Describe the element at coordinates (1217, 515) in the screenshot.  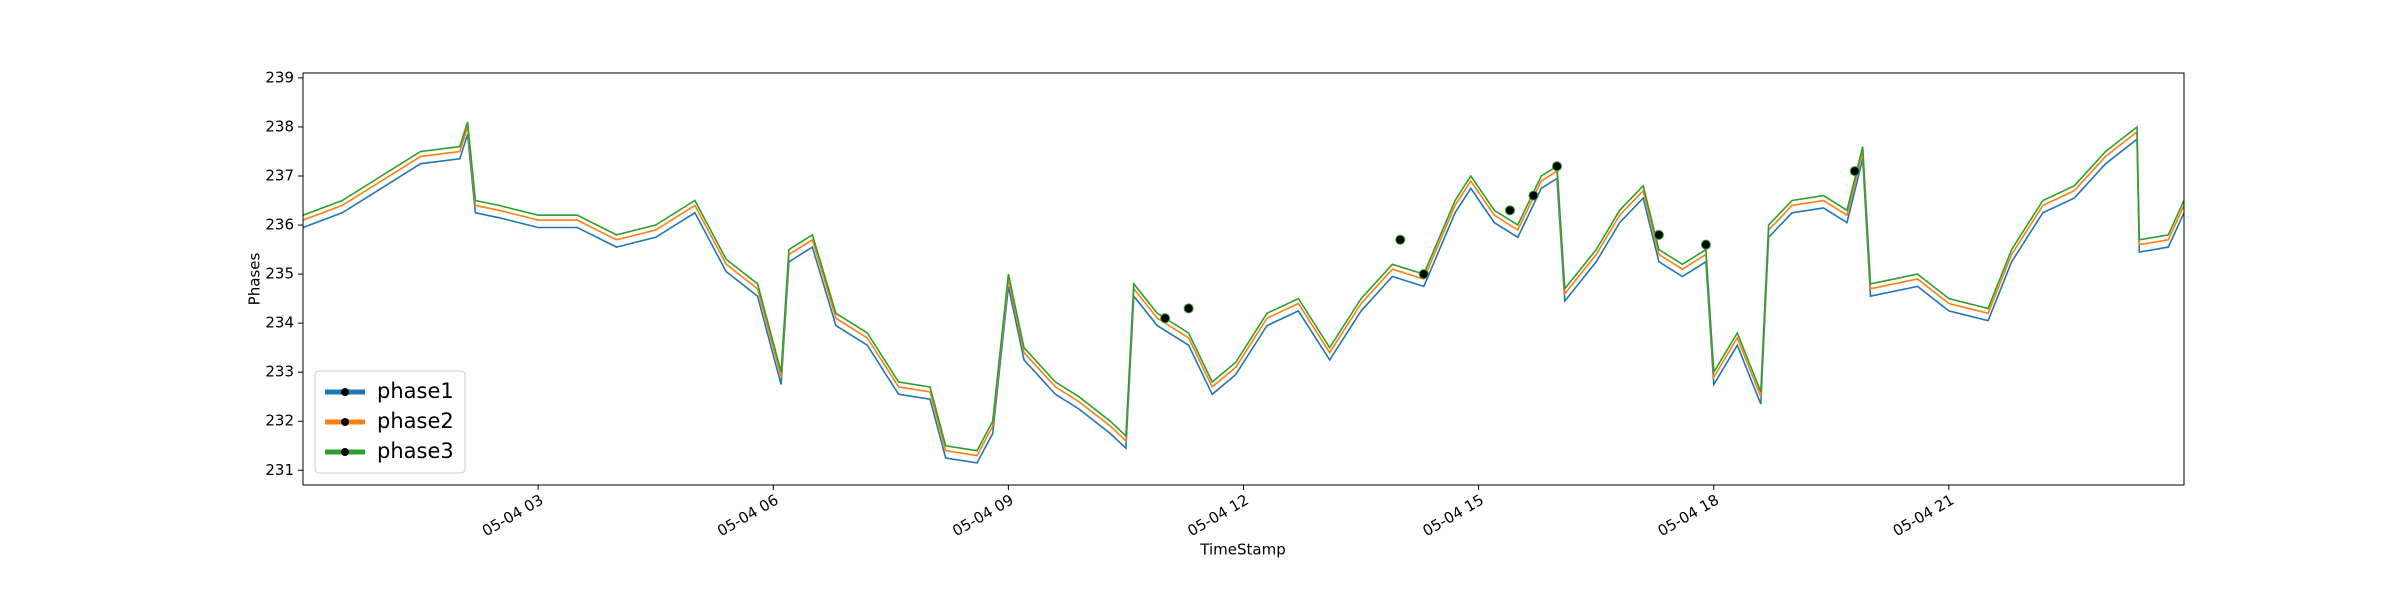
I see `x-tick-label: 05-04 12` at that location.